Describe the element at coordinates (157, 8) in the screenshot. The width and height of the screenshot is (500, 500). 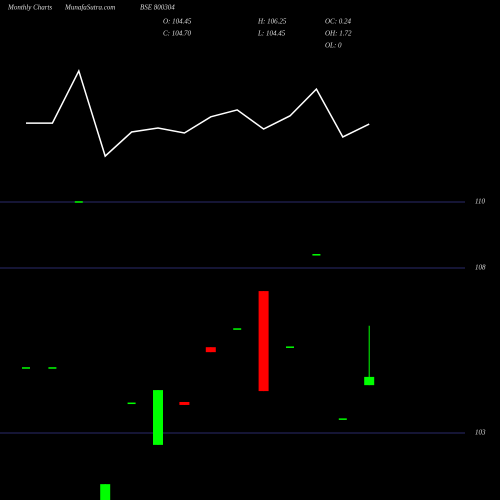
I see `symbol: BSE 800304` at that location.